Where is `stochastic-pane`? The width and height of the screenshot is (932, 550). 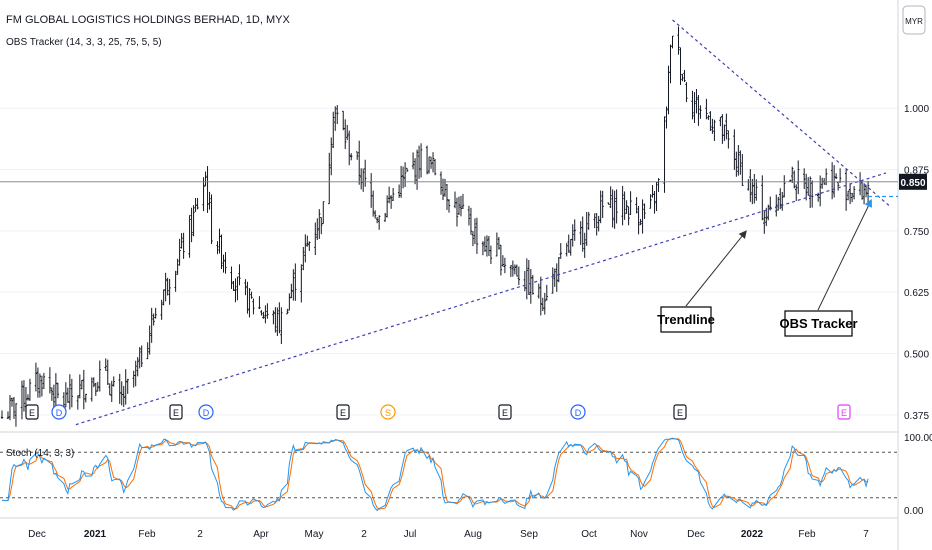
stochastic-pane is located at coordinates (449, 474).